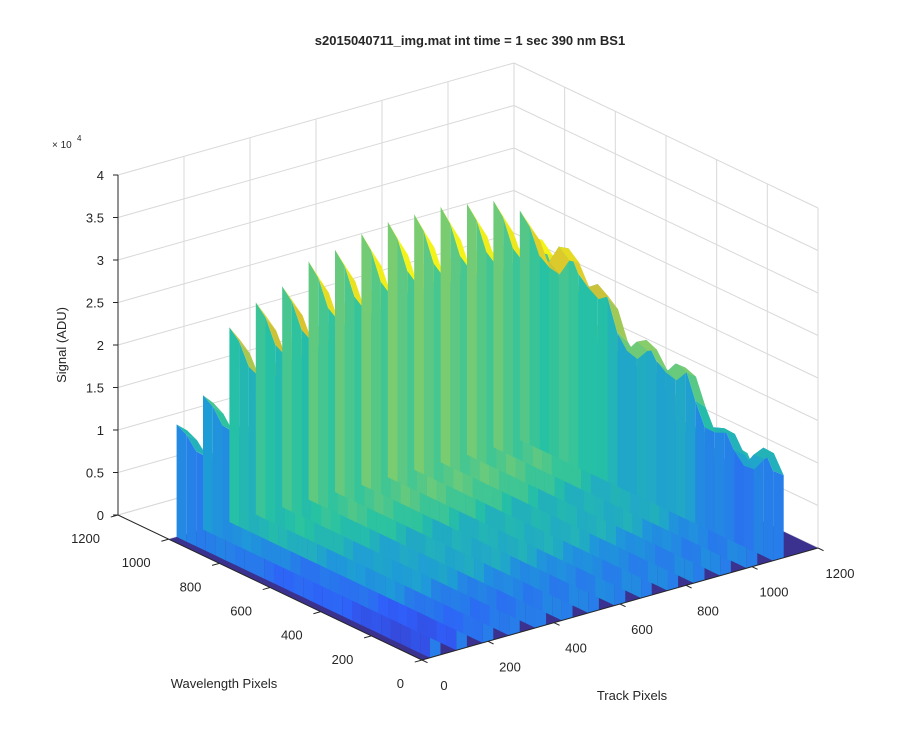  Describe the element at coordinates (67, 142) in the screenshot. I see `z-exponent: × 10 4` at that location.